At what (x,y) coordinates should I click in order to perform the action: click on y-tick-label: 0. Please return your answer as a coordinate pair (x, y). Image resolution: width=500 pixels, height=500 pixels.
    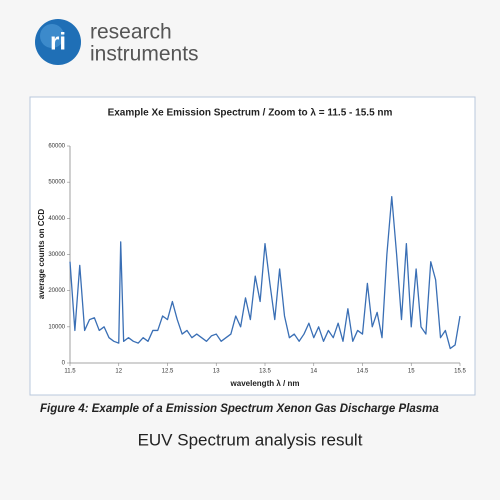
    Looking at the image, I should click on (64, 364).